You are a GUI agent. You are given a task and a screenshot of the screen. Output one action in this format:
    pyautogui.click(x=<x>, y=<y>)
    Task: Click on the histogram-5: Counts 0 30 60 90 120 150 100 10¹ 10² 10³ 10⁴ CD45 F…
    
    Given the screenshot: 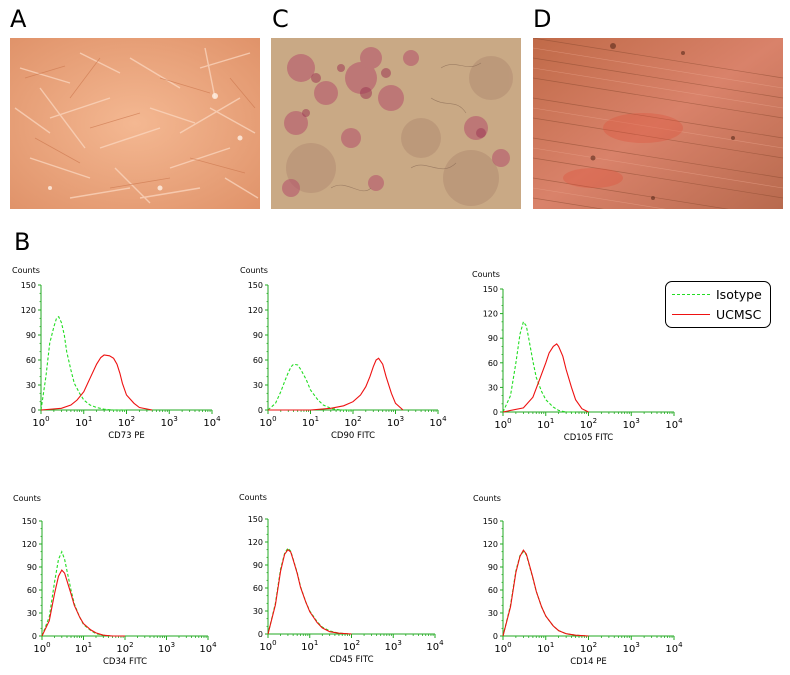 What is the action you would take?
    pyautogui.click(x=341, y=579)
    